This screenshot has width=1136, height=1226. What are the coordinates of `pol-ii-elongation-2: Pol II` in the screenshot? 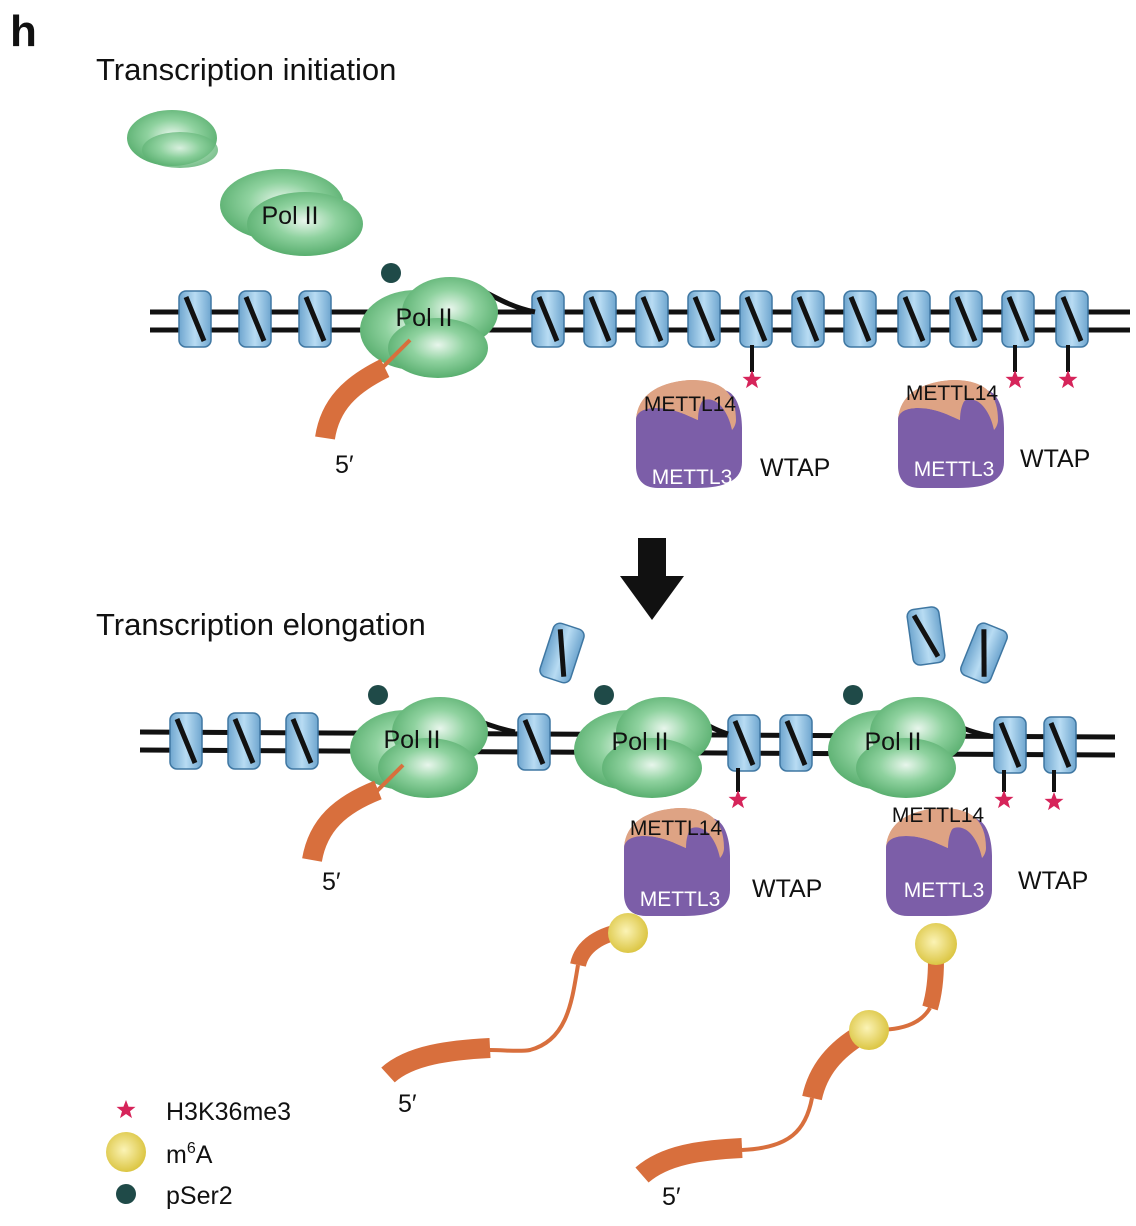 It's located at (651, 741).